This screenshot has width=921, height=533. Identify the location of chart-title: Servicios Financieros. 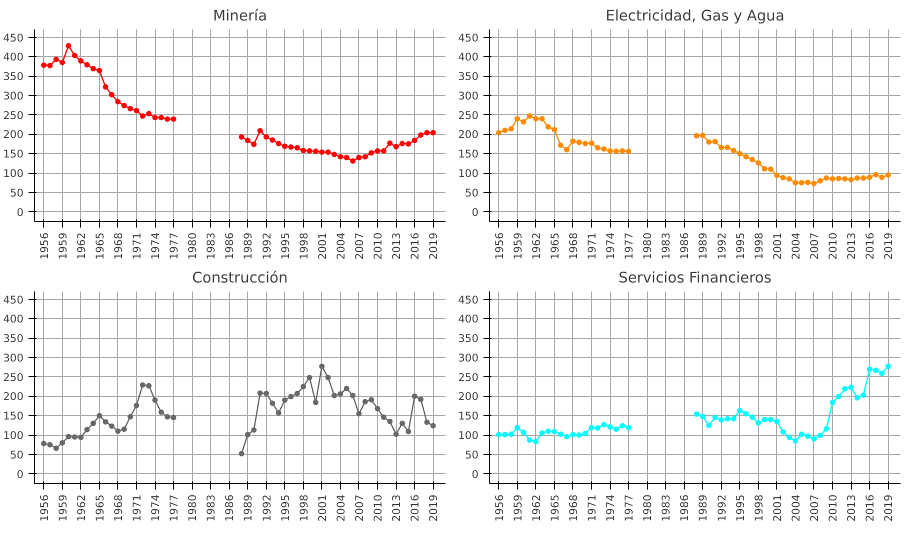
(695, 278).